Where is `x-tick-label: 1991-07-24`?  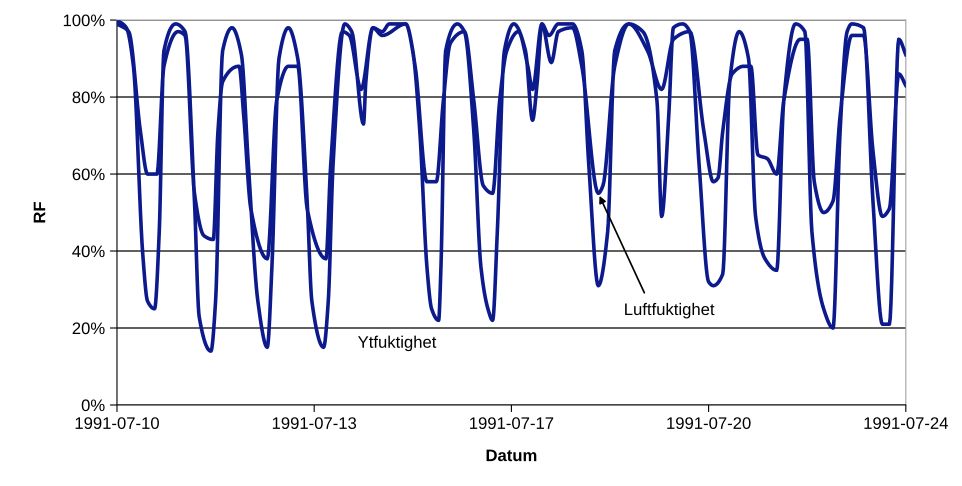
x-tick-label: 1991-07-24 is located at coordinates (906, 423).